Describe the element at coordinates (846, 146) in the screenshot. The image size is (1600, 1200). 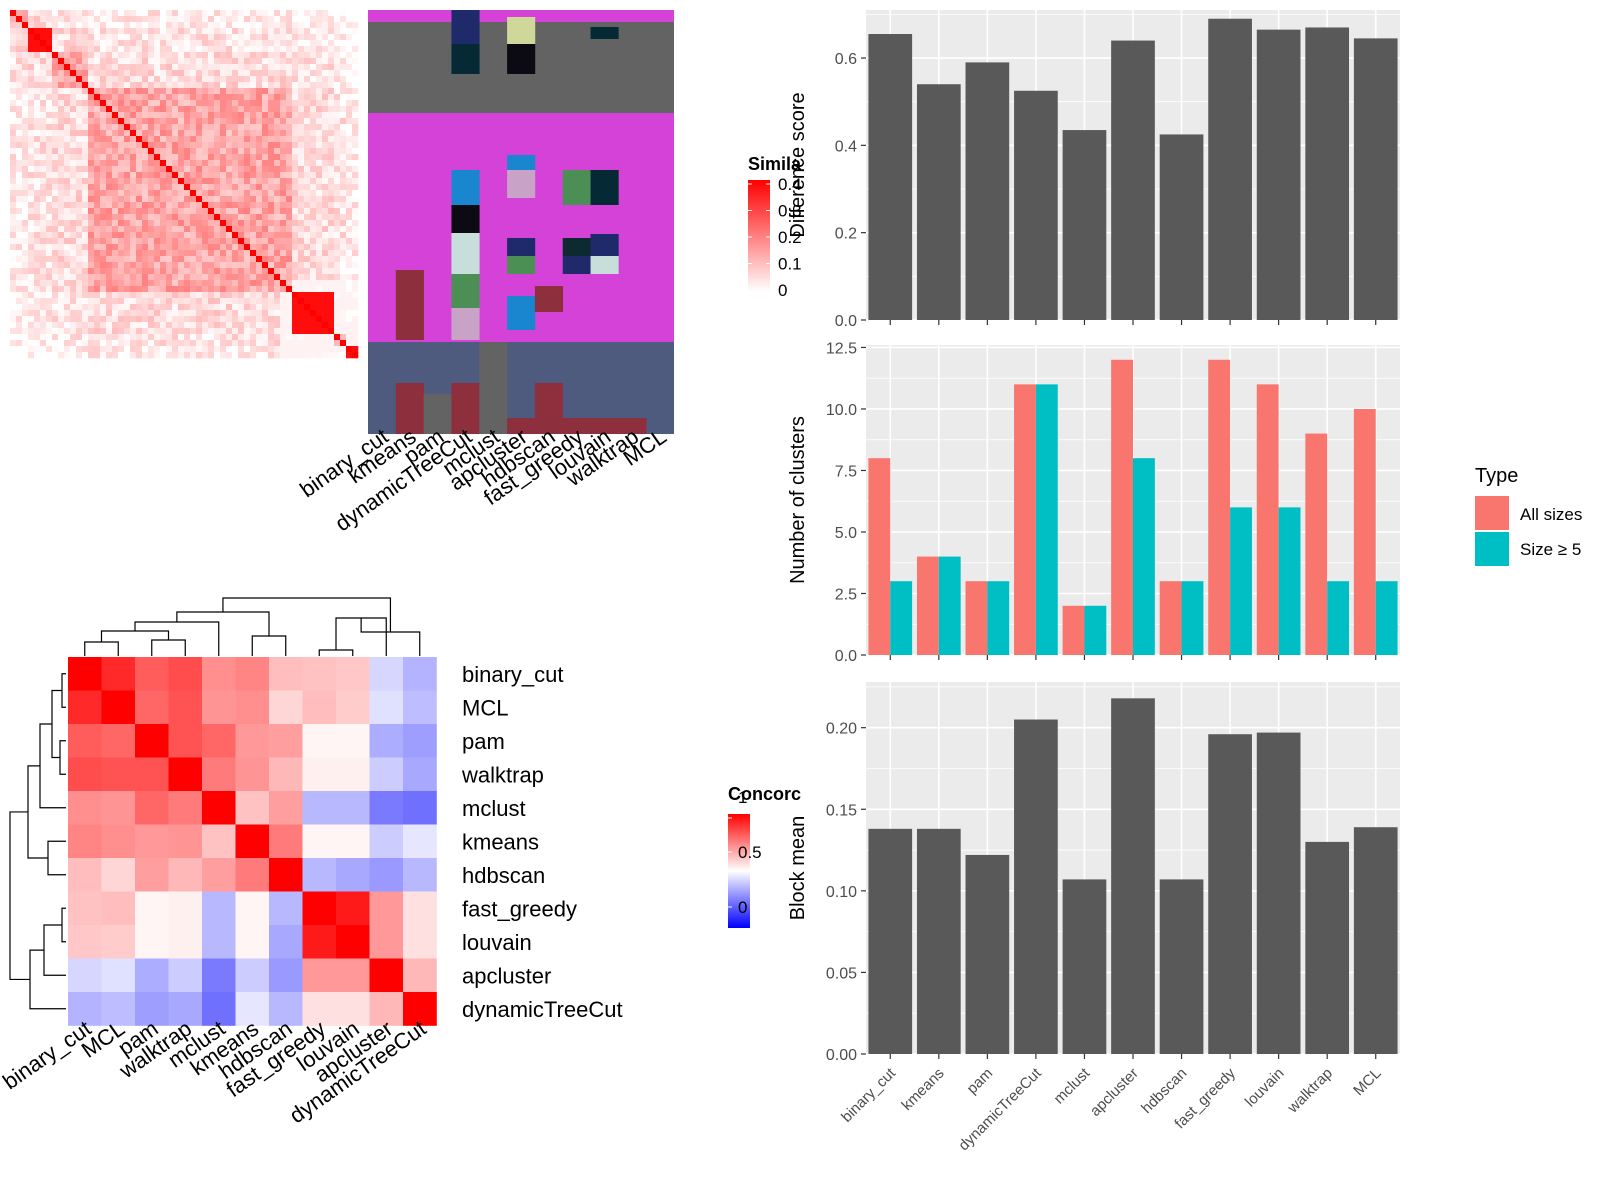
I see `y-tick-label: 0.4` at that location.